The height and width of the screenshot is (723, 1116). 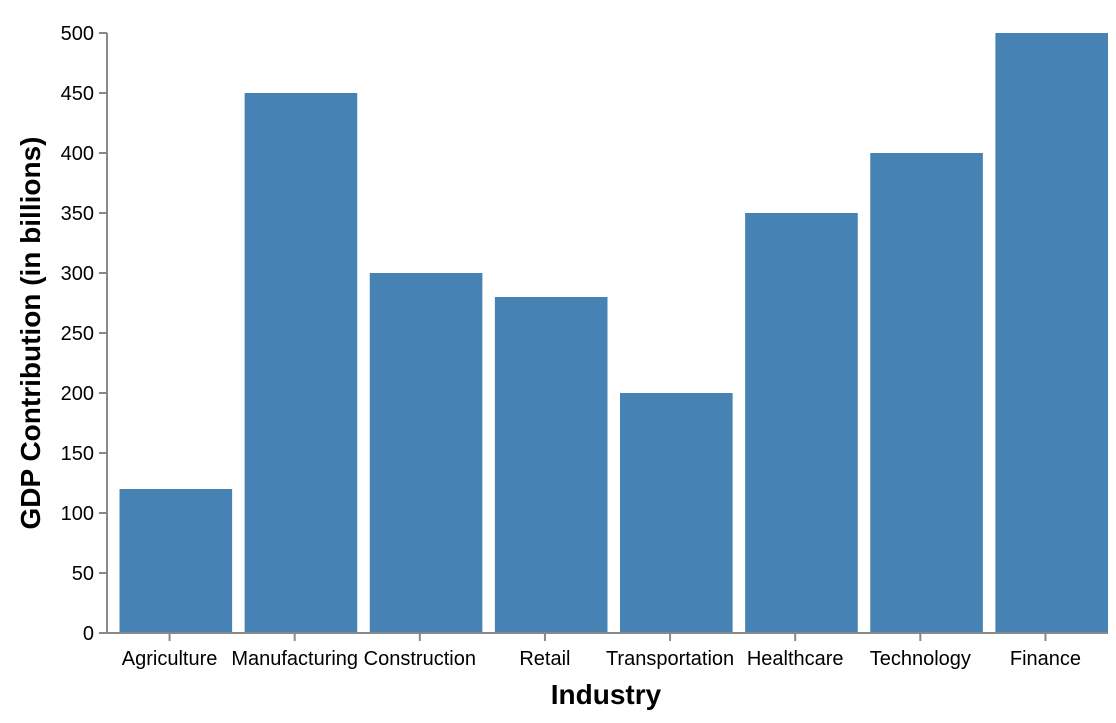 What do you see at coordinates (170, 659) in the screenshot?
I see `x-tick-label: Agriculture` at bounding box center [170, 659].